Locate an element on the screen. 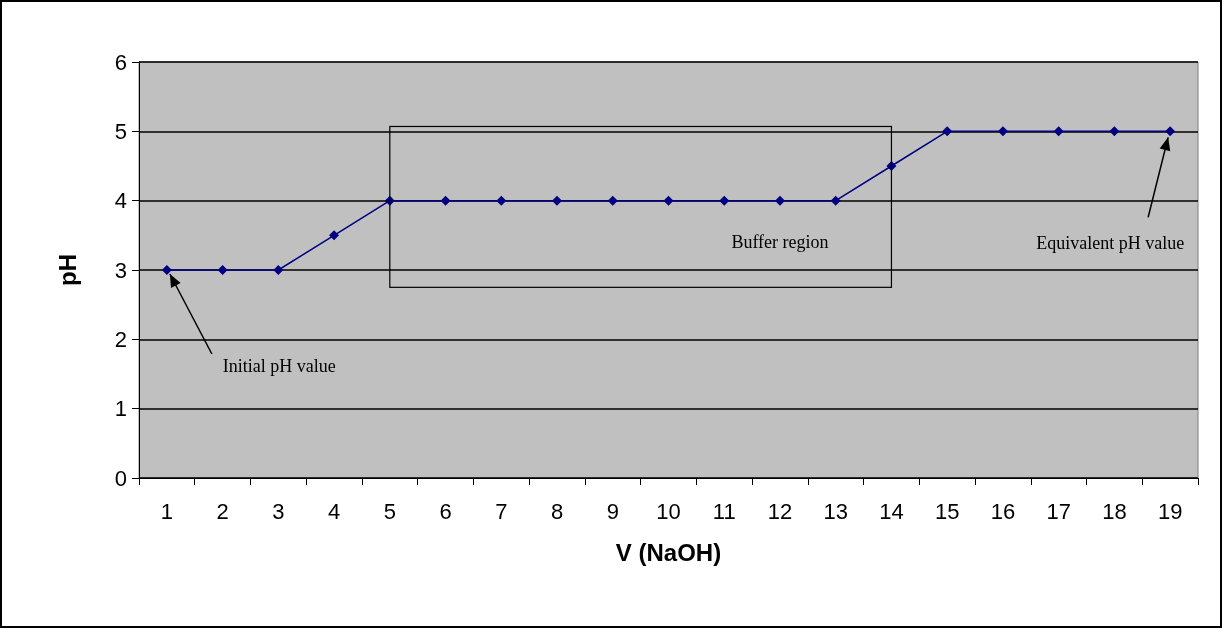 This screenshot has height=628, width=1222. x-tick-label: 8 is located at coordinates (557, 511).